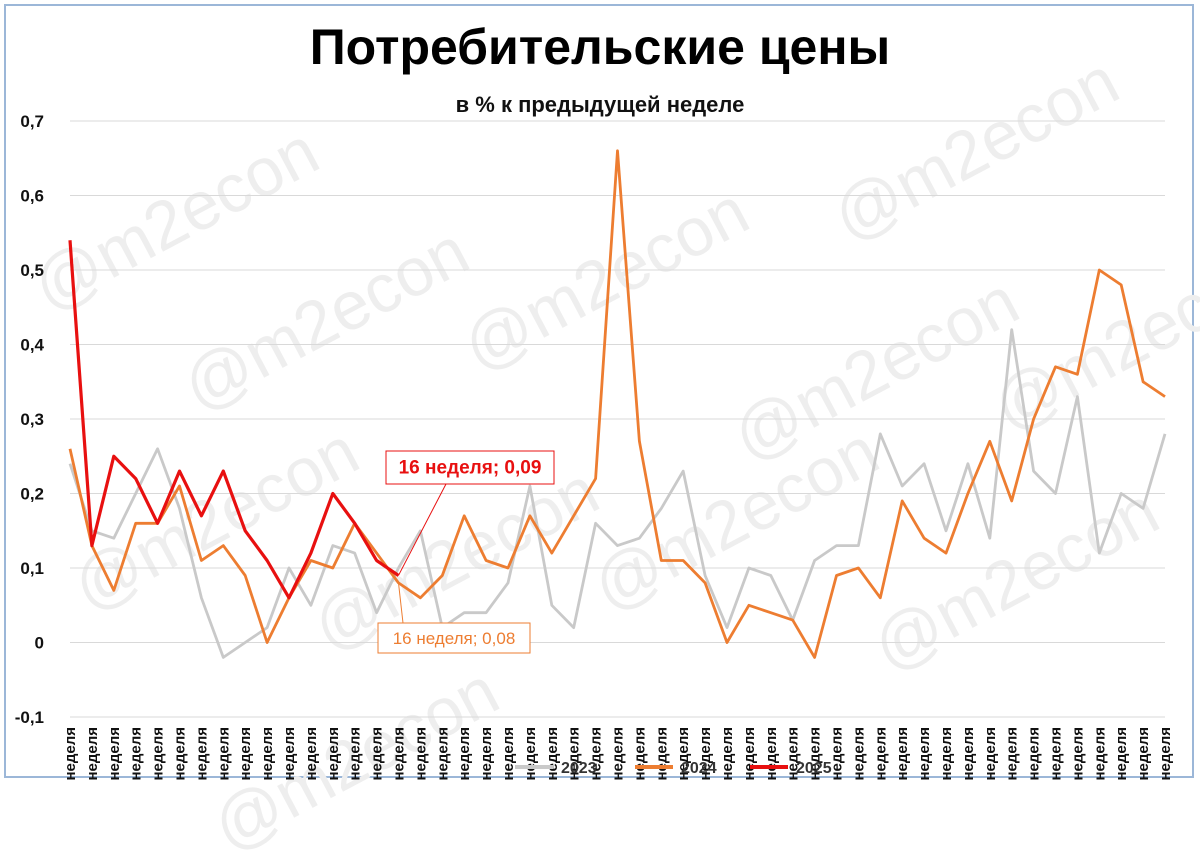  What do you see at coordinates (377, 755) in the screenshot?
I see `x-tick-label: 15 неделя` at bounding box center [377, 755].